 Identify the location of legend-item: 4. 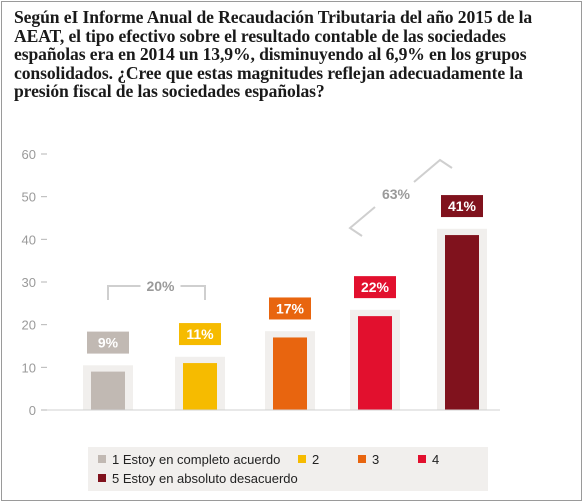
(428, 459).